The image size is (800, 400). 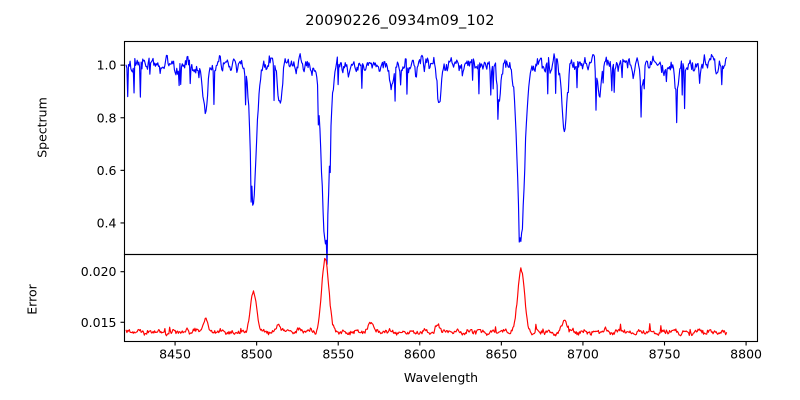 What do you see at coordinates (107, 65) in the screenshot?
I see `spectrum-tick-label: 1.0` at bounding box center [107, 65].